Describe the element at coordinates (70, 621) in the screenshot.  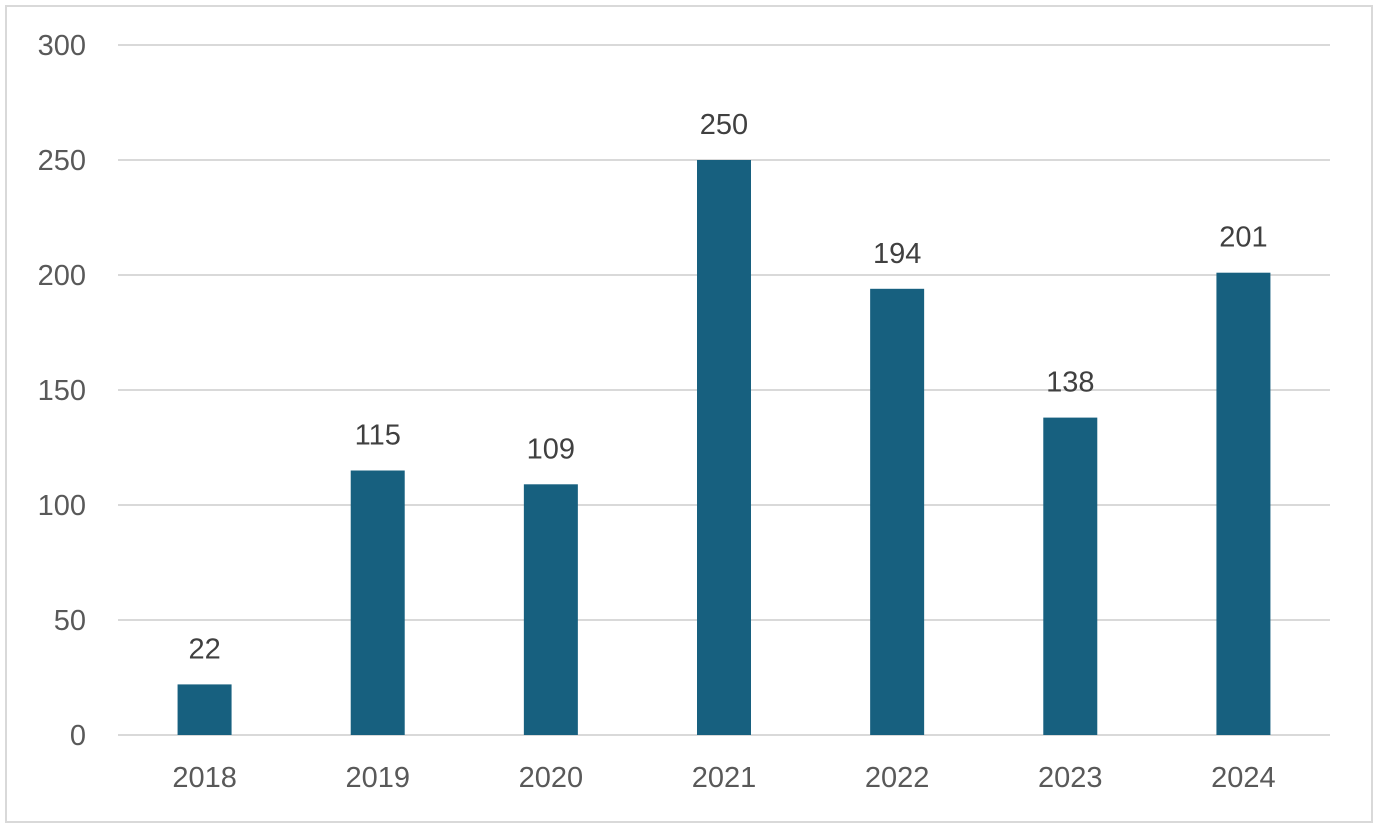
I see `y-tick-label: 50` at that location.